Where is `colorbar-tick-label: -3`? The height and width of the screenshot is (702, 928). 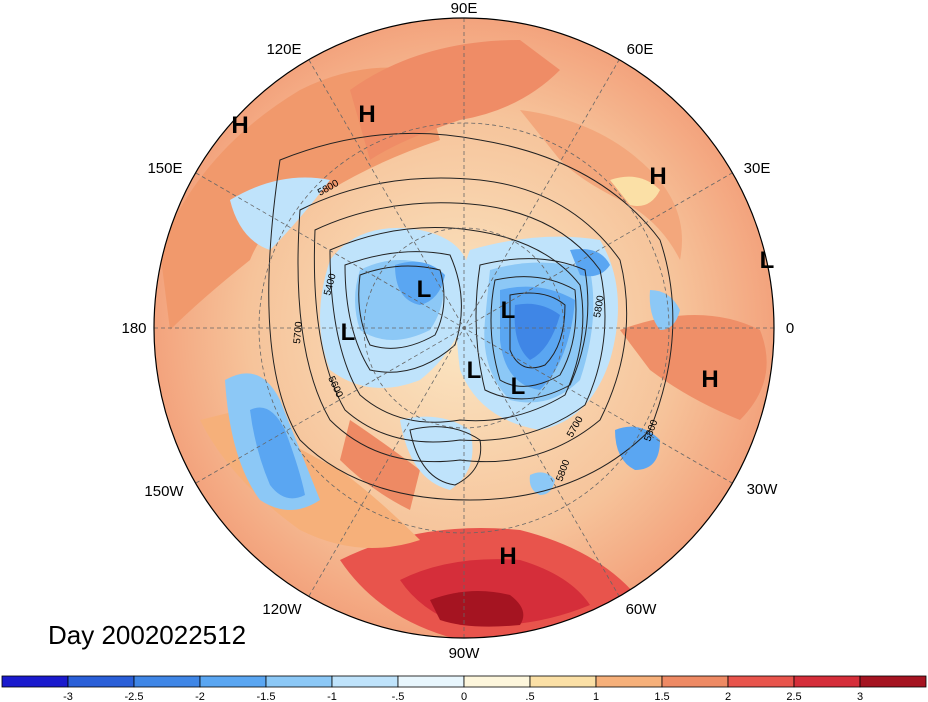 colorbar-tick-label: -3 is located at coordinates (68, 696).